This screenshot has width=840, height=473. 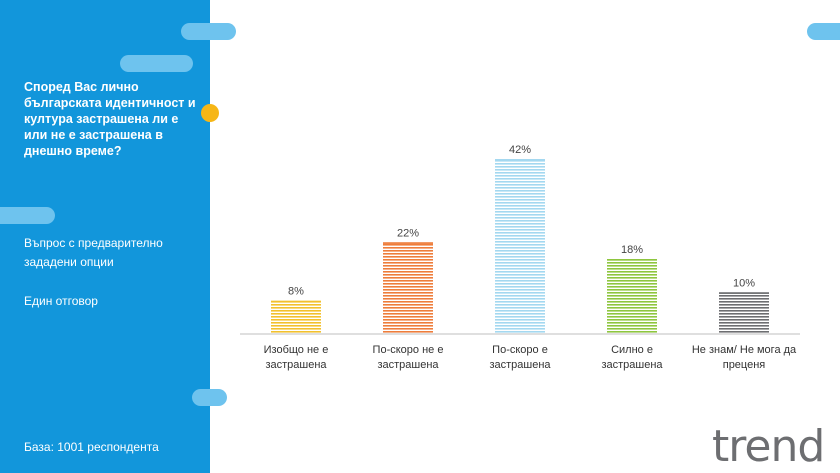 What do you see at coordinates (61, 301) in the screenshot?
I see `answer-type-note: Един отговор` at bounding box center [61, 301].